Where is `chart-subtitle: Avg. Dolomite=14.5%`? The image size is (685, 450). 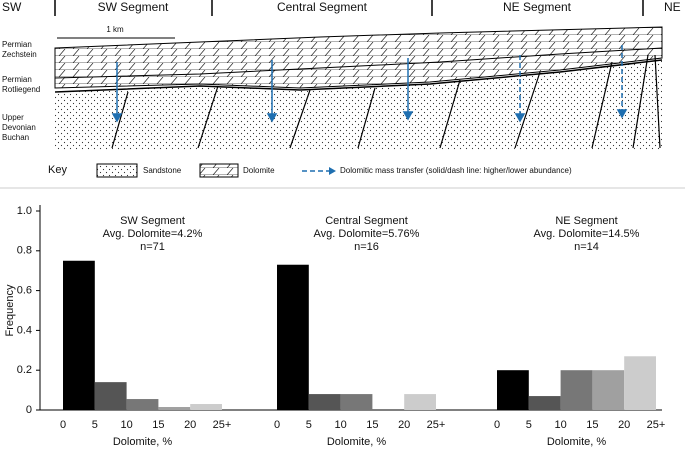
chart-subtitle: Avg. Dolomite=14.5% is located at coordinates (587, 234).